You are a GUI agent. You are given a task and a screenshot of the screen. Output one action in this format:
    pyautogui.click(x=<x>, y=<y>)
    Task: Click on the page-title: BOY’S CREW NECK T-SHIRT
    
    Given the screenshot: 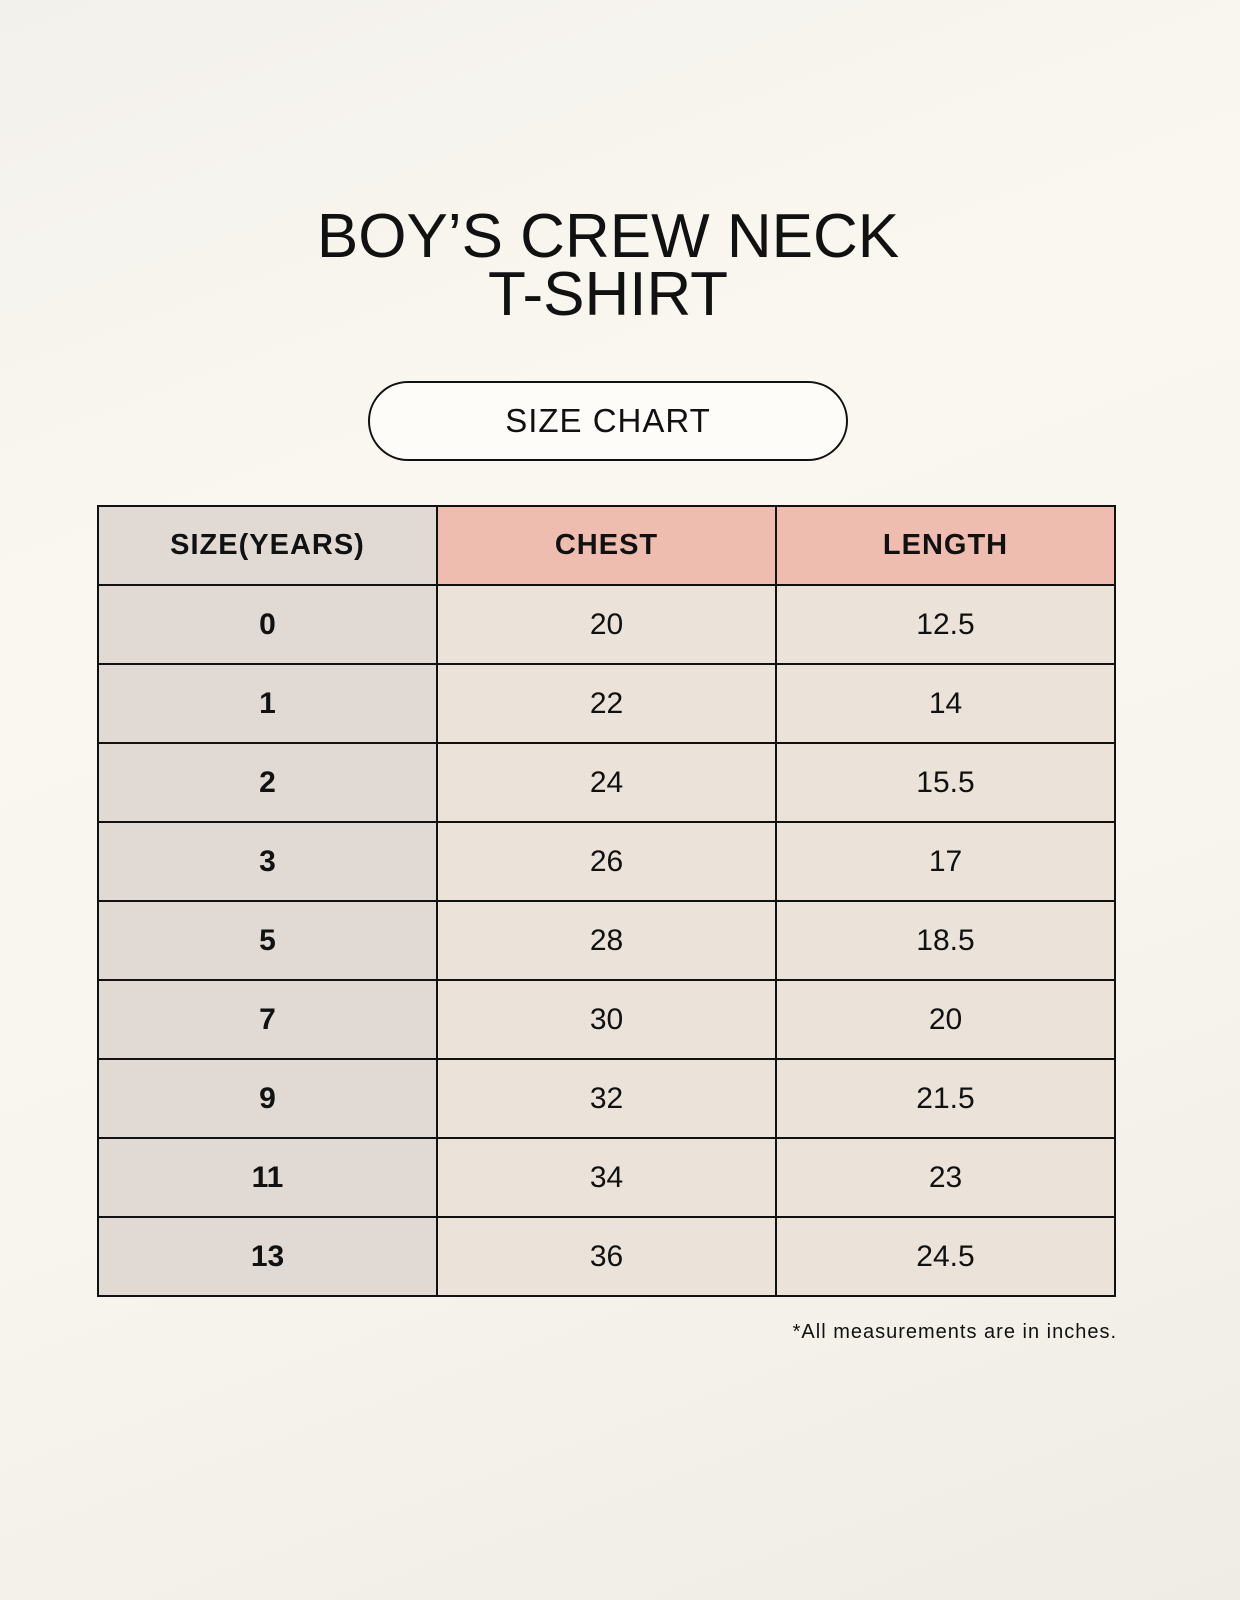 What is the action you would take?
    pyautogui.click(x=608, y=265)
    